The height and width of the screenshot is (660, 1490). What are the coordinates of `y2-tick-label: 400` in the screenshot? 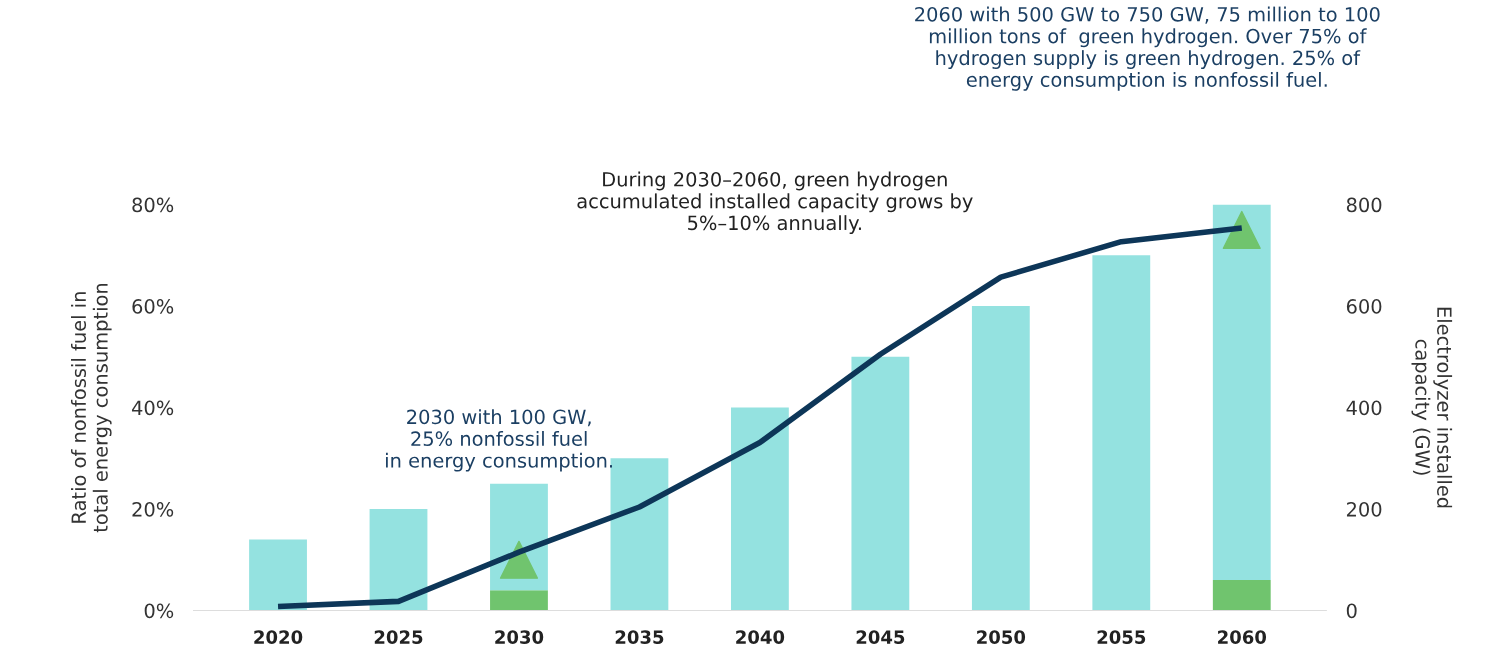 It's located at (1364, 408).